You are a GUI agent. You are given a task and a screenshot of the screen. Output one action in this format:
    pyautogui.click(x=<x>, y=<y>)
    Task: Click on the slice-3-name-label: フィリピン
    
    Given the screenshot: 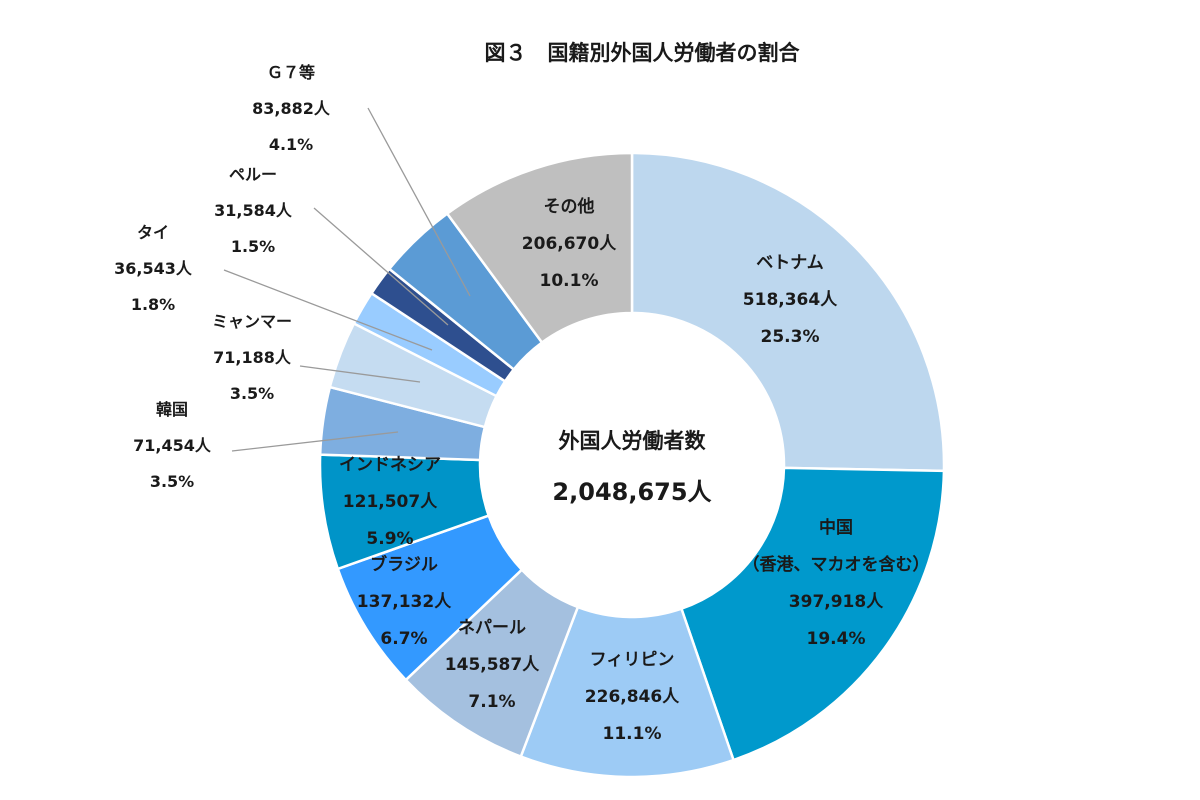 What is the action you would take?
    pyautogui.click(x=632, y=660)
    